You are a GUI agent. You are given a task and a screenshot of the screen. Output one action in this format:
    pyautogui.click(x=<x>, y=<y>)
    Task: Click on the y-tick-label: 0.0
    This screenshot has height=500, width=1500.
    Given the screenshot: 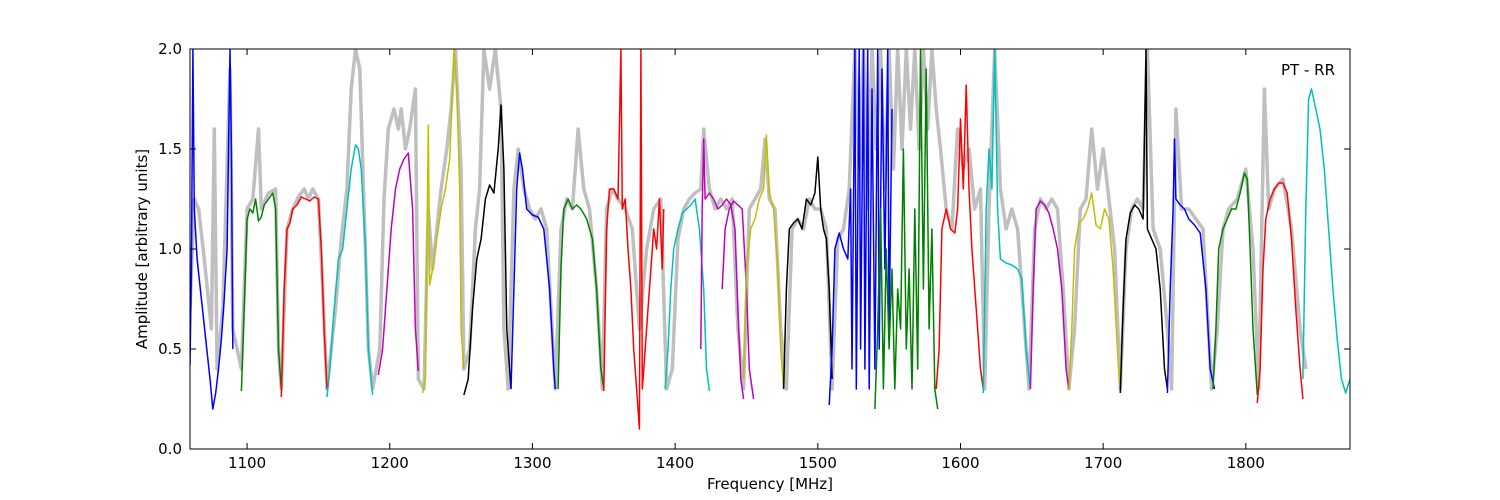 What is the action you would take?
    pyautogui.click(x=170, y=449)
    